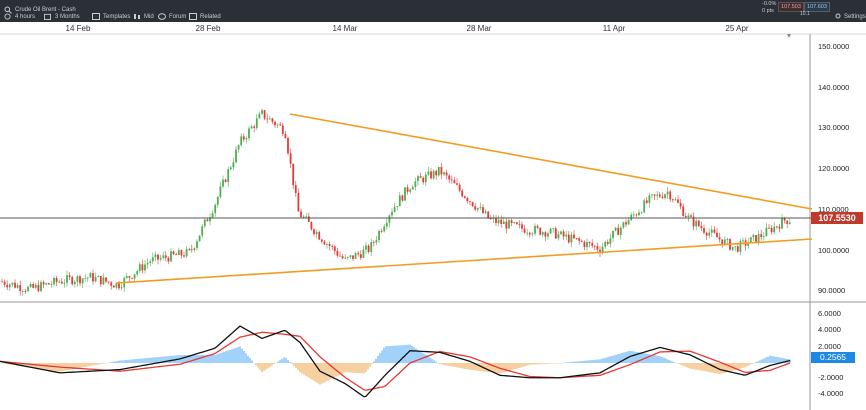 Image resolution: width=866 pixels, height=410 pixels. What do you see at coordinates (172, 17) in the screenshot?
I see `forum-button: Forum` at bounding box center [172, 17].